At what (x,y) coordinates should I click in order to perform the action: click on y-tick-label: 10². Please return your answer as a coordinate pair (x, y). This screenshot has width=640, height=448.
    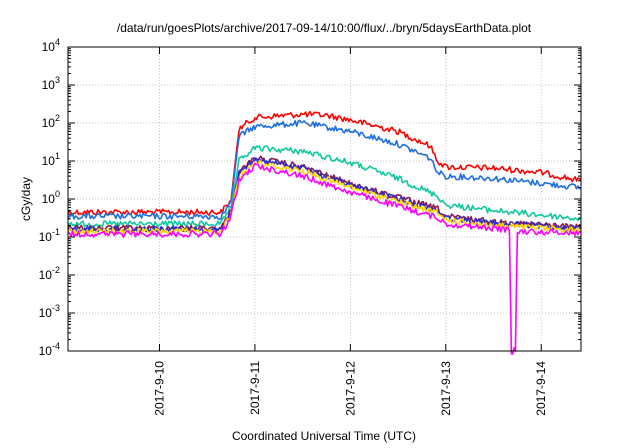
    Looking at the image, I should click on (51, 121).